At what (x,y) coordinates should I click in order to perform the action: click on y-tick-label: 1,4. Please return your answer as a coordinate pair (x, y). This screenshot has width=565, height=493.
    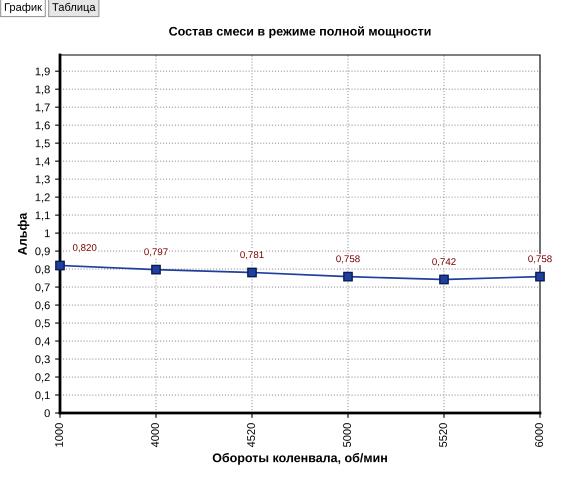
    Looking at the image, I should click on (43, 162).